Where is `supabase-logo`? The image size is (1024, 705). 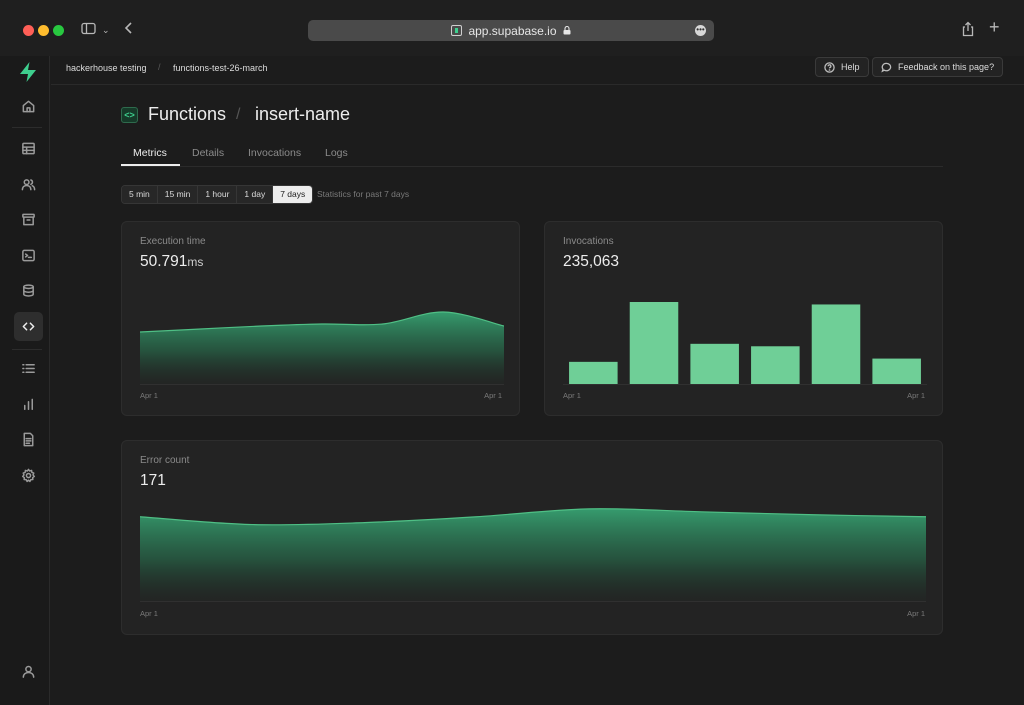 supabase-logo is located at coordinates (28, 72).